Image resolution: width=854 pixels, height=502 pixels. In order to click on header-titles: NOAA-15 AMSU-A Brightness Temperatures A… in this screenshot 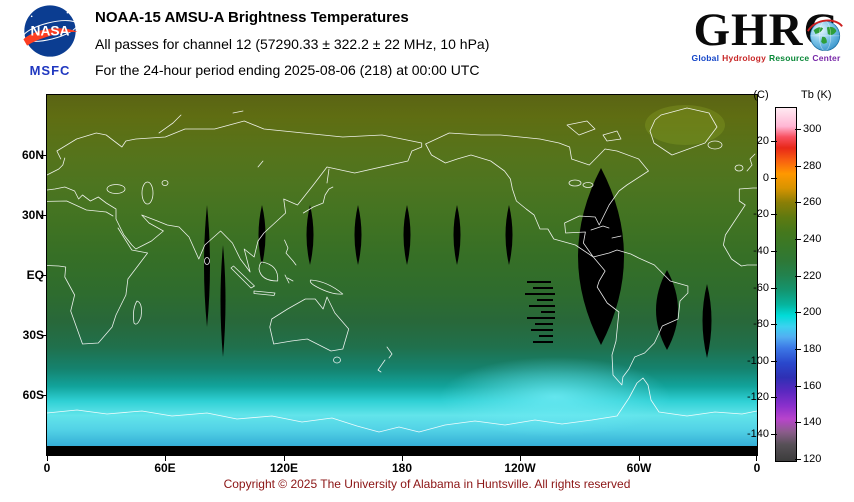, I will do `click(292, 48)`.